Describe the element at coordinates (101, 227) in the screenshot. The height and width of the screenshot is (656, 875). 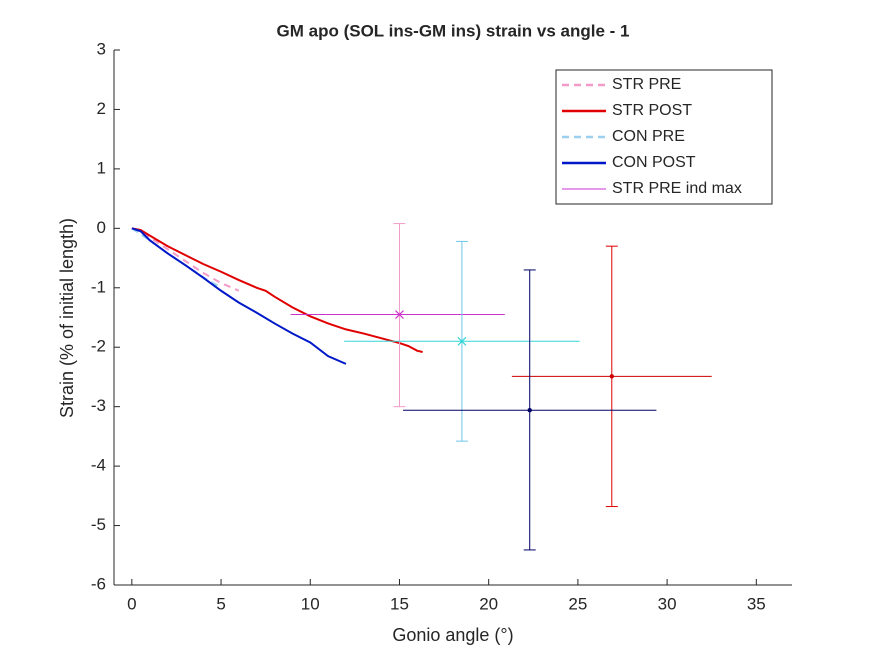
I see `y-tick-label: 0` at that location.